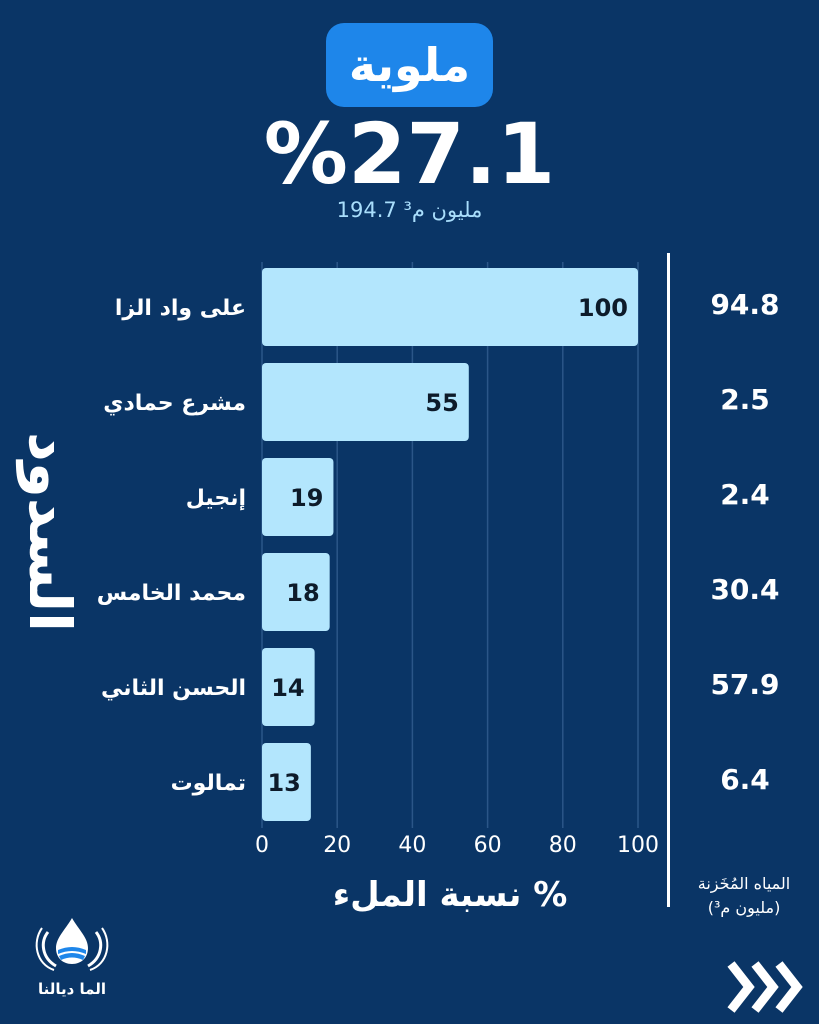 The height and width of the screenshot is (1024, 819). What do you see at coordinates (745, 684) in the screenshot?
I see `storage-value: 57.9` at bounding box center [745, 684].